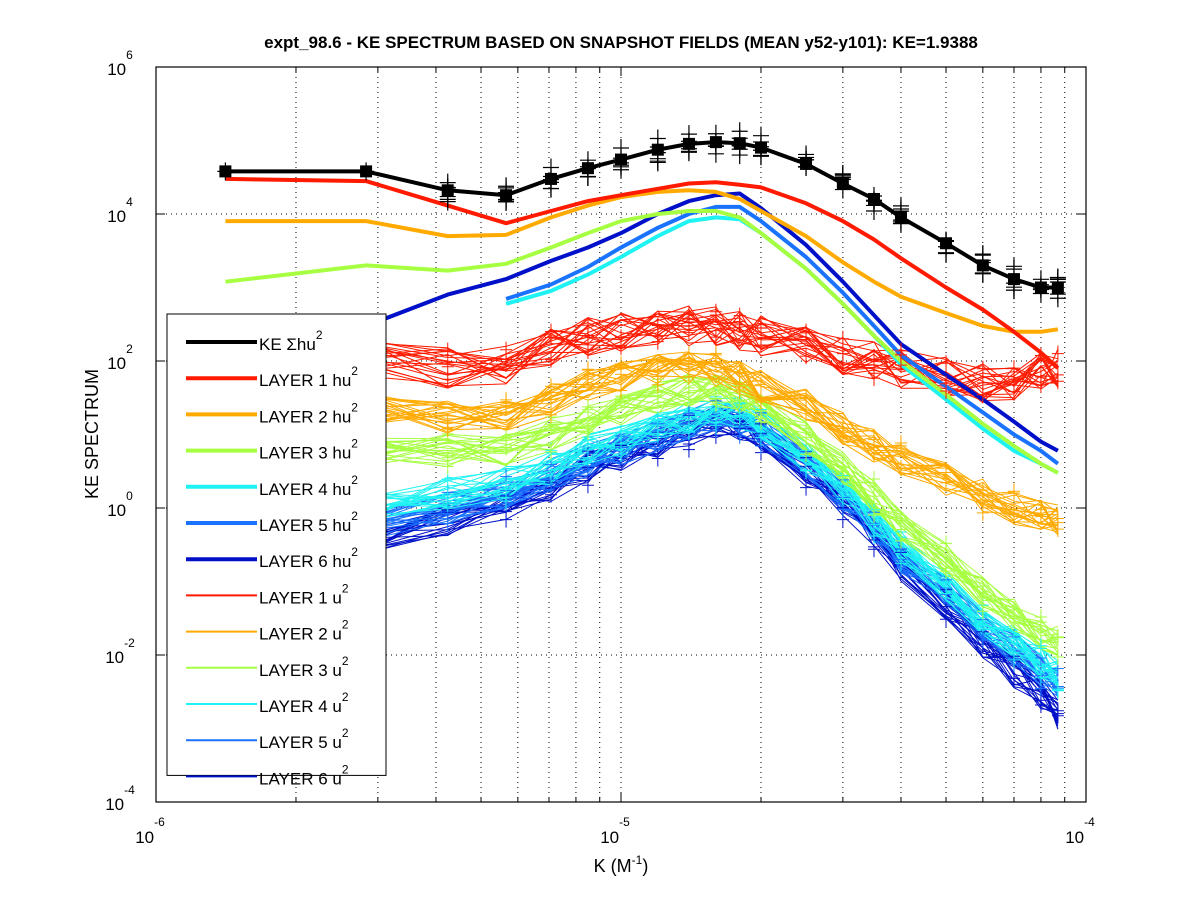 This screenshot has width=1200, height=901. I want to click on series-line-layer-1-huhu2, so click(642, 273).